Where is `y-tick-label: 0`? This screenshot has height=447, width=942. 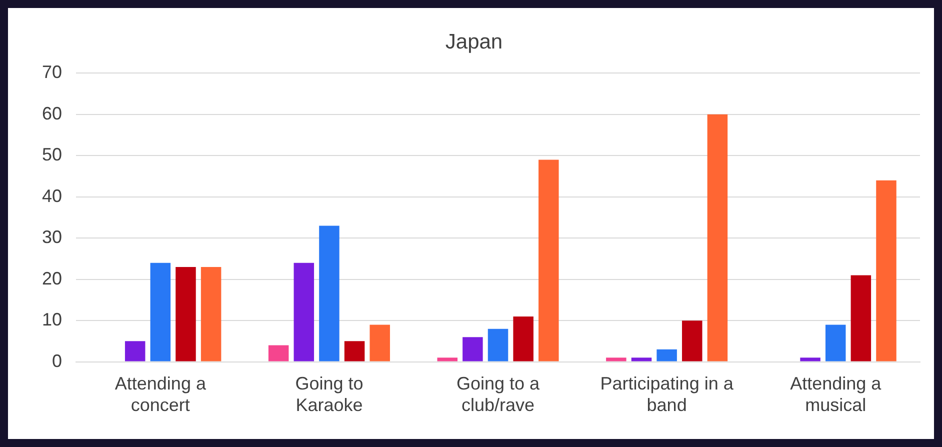
y-tick-label: 0 is located at coordinates (57, 360).